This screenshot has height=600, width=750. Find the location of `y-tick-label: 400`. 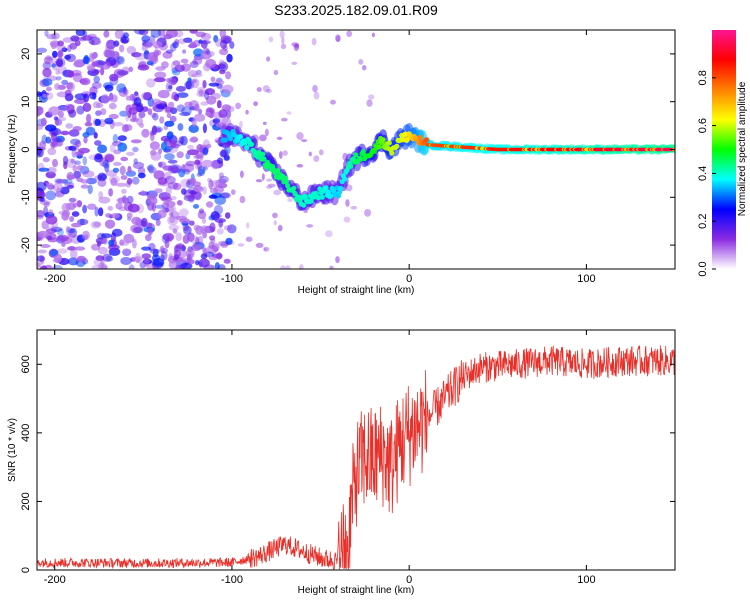

y-tick-label: 400 is located at coordinates (26, 433).